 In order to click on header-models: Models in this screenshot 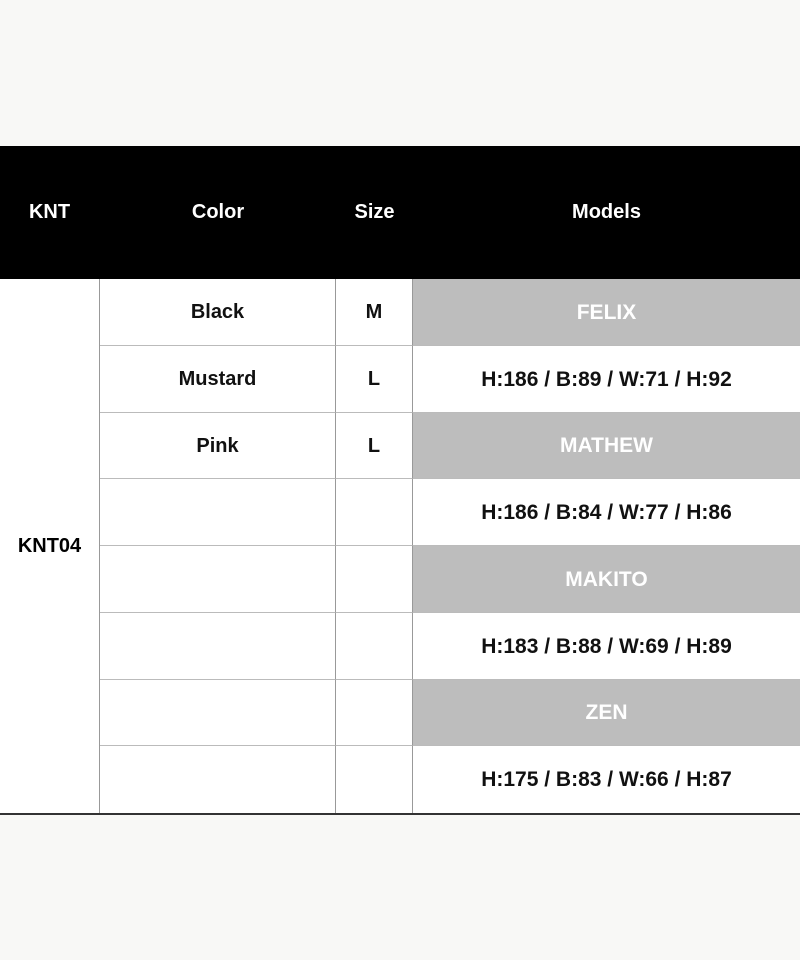, I will do `click(606, 212)`.